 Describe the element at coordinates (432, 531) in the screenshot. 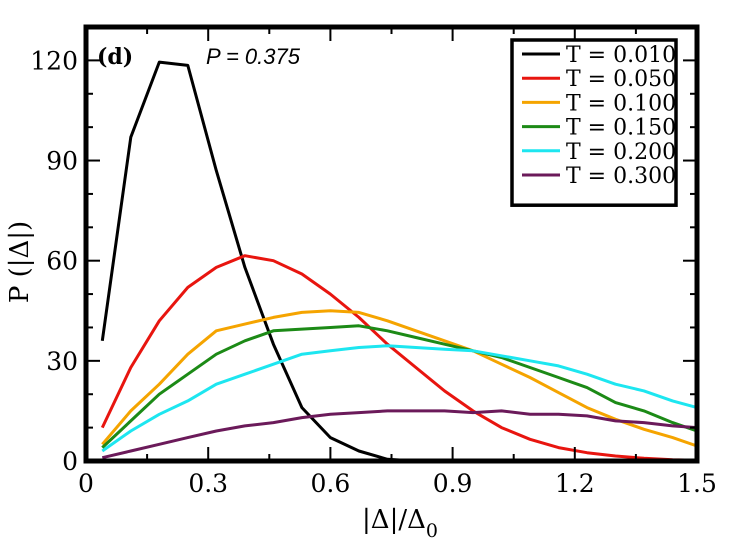

I see `x-axis-title-subscript: 0` at that location.